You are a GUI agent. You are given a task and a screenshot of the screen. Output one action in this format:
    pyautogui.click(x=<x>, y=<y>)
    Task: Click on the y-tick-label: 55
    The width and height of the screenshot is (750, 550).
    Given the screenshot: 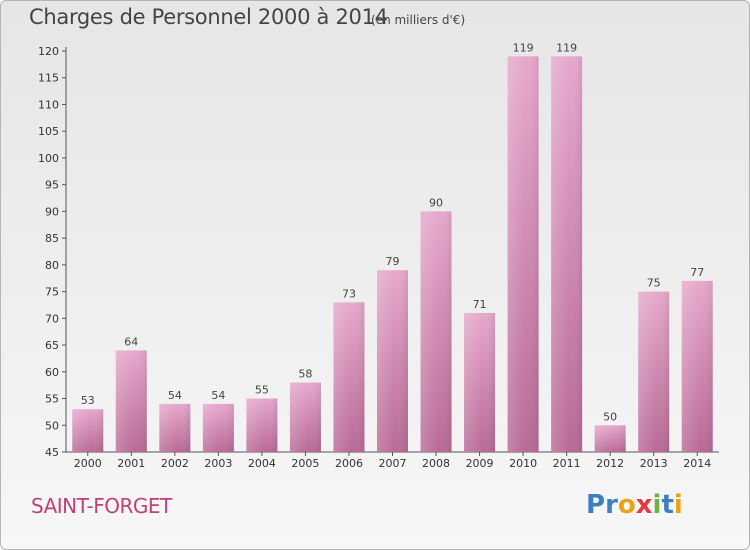 What is the action you would take?
    pyautogui.click(x=52, y=399)
    